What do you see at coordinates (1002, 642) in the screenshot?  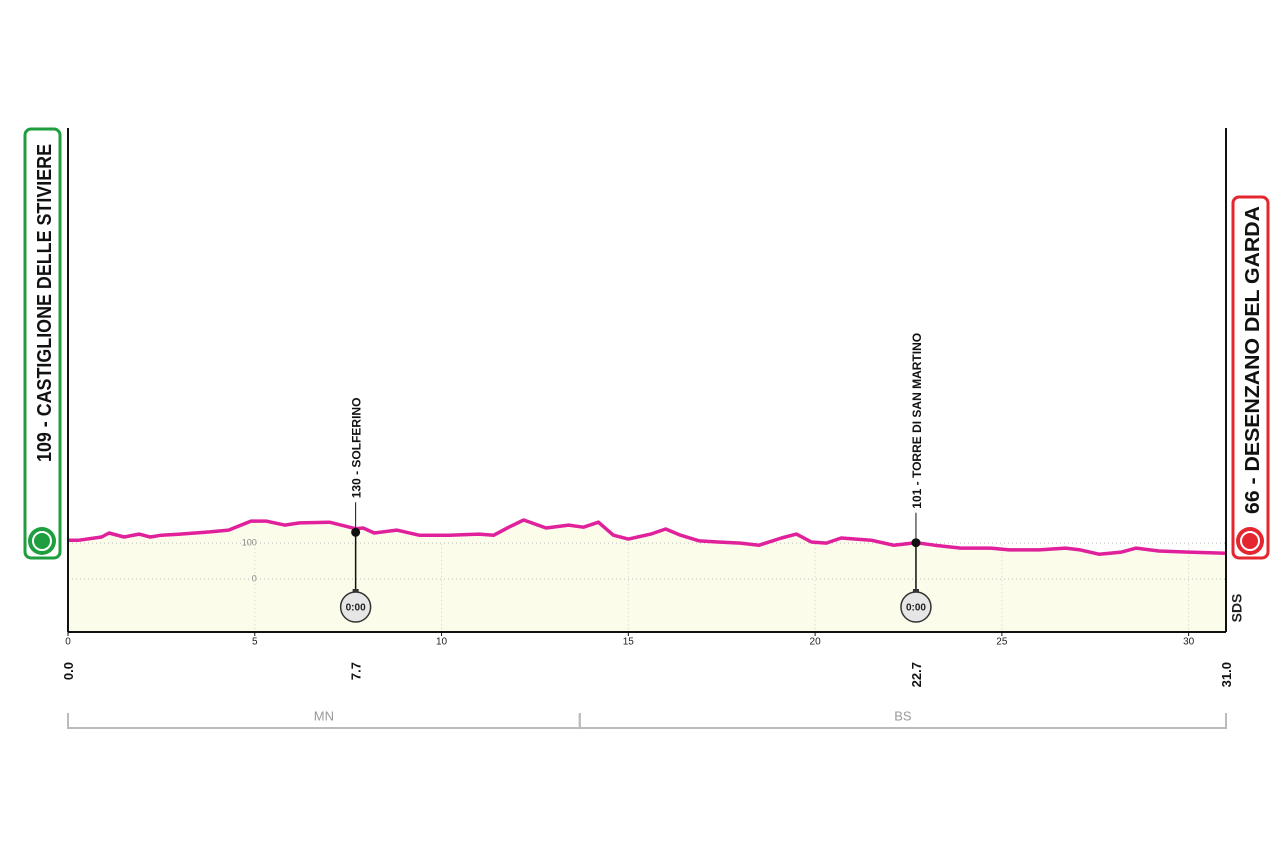 I see `x-tick-label: 25` at bounding box center [1002, 642].